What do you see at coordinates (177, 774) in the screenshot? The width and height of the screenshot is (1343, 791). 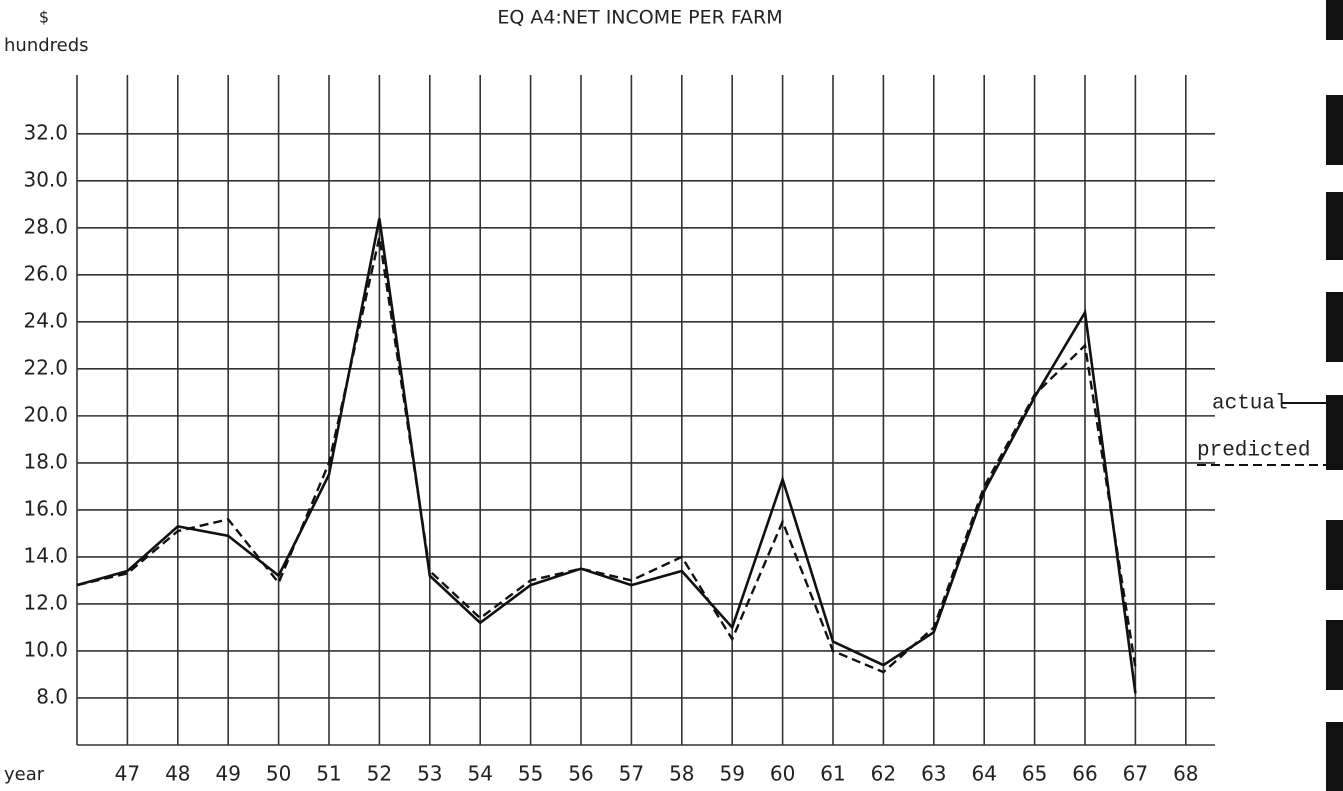 I see `x-tick-label: 48` at bounding box center [177, 774].